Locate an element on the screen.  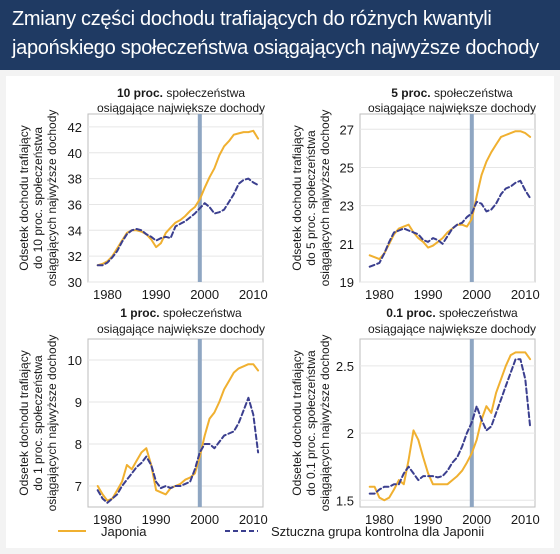
legend-japan-label: Japonia is located at coordinates (124, 531).